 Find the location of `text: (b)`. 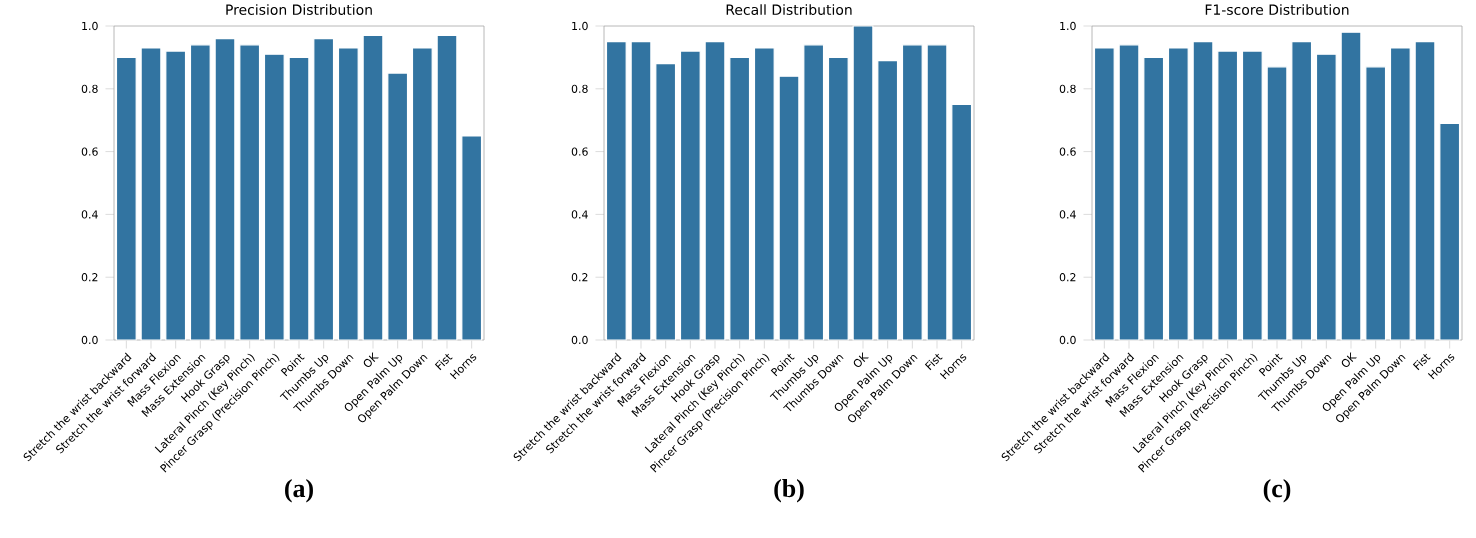

text: (b) is located at coordinates (789, 490).